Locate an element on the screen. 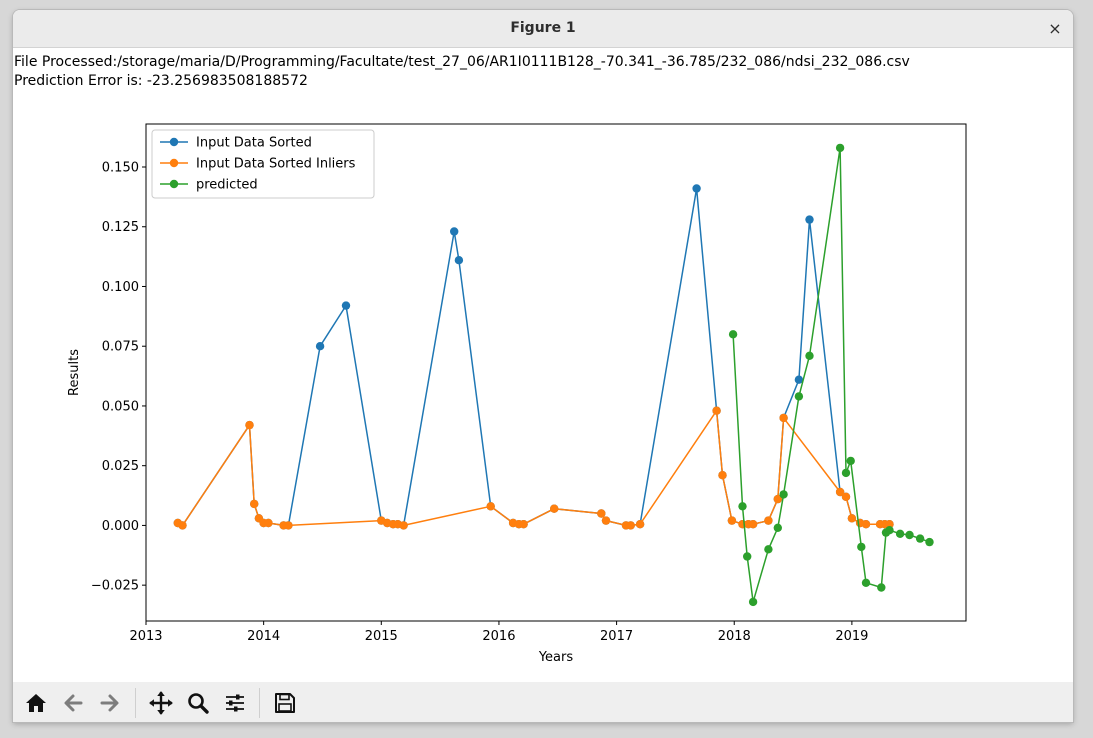 Image resolution: width=1093 pixels, height=738 pixels. save-icon is located at coordinates (285, 703).